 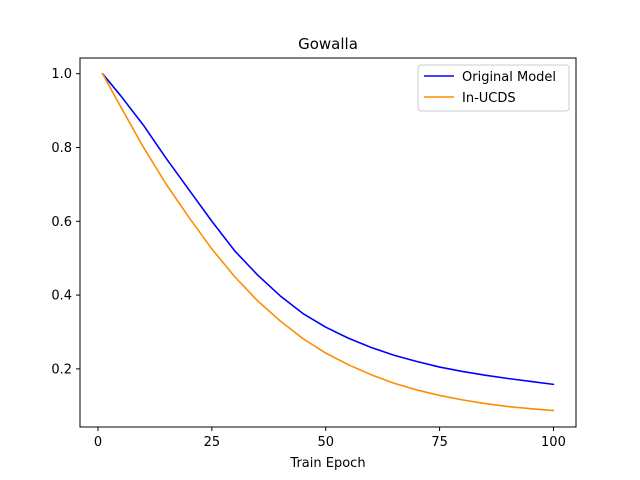 What do you see at coordinates (61, 222) in the screenshot?
I see `y-tick-label: 0.6` at bounding box center [61, 222].